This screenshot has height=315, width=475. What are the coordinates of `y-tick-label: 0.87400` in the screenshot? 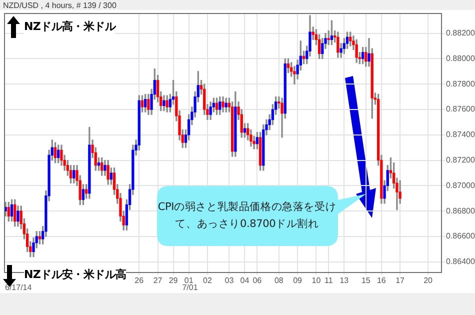 It's located at (460, 135).